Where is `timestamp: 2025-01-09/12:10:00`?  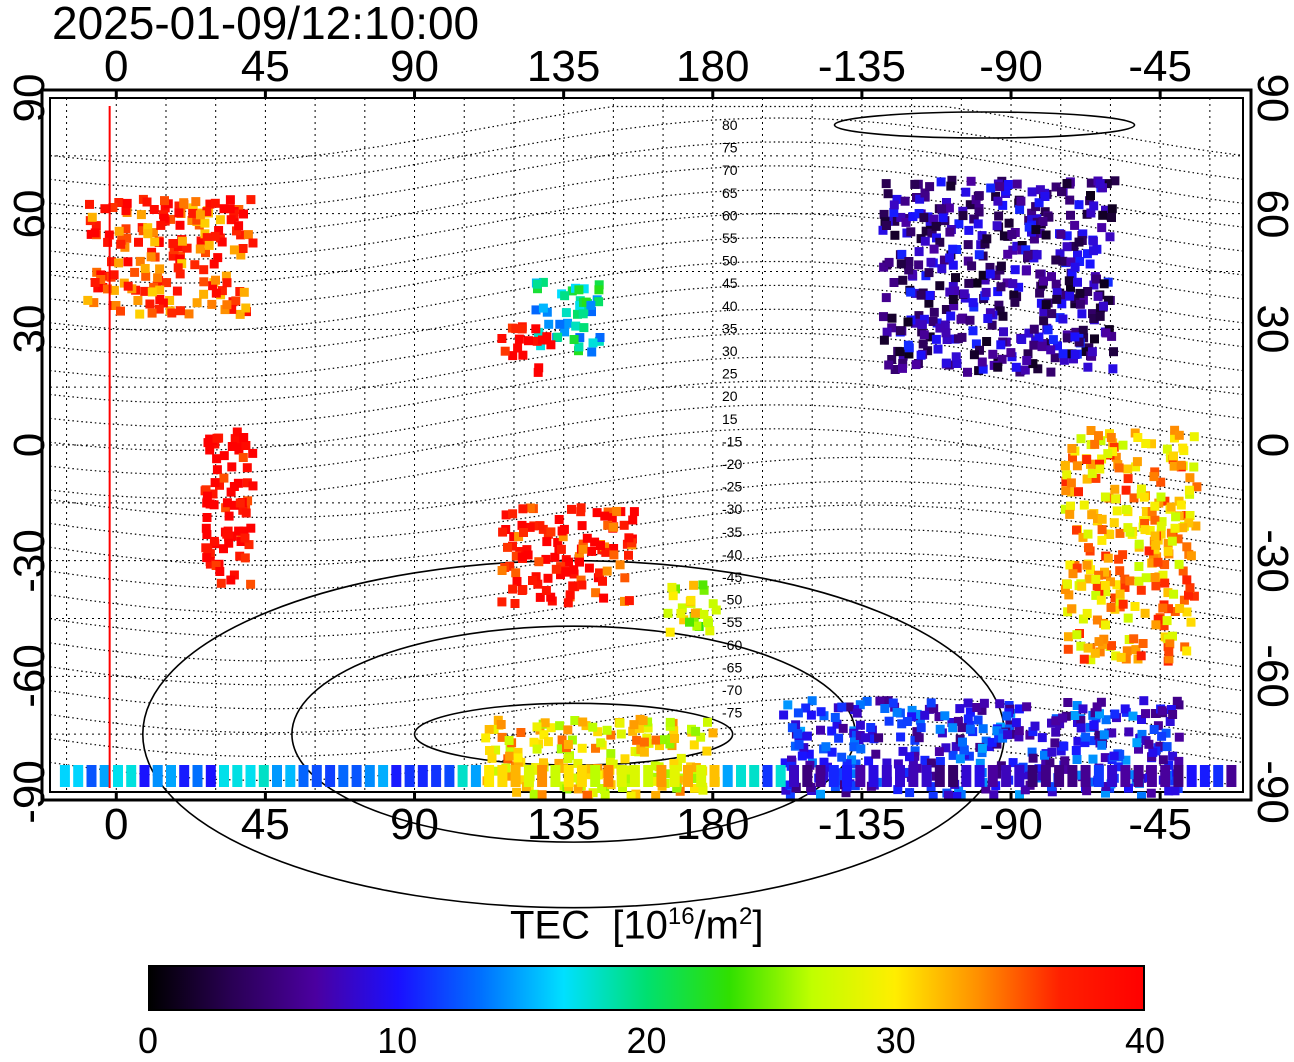 timestamp: 2025-01-09/12:10:00 is located at coordinates (266, 24).